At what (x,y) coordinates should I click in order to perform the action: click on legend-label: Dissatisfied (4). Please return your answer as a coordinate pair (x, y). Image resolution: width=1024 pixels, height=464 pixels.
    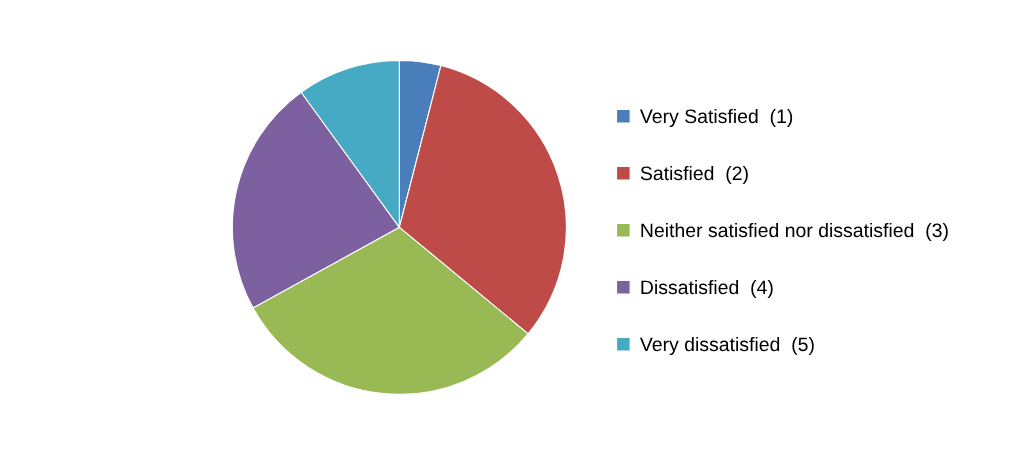
    Looking at the image, I should click on (707, 289).